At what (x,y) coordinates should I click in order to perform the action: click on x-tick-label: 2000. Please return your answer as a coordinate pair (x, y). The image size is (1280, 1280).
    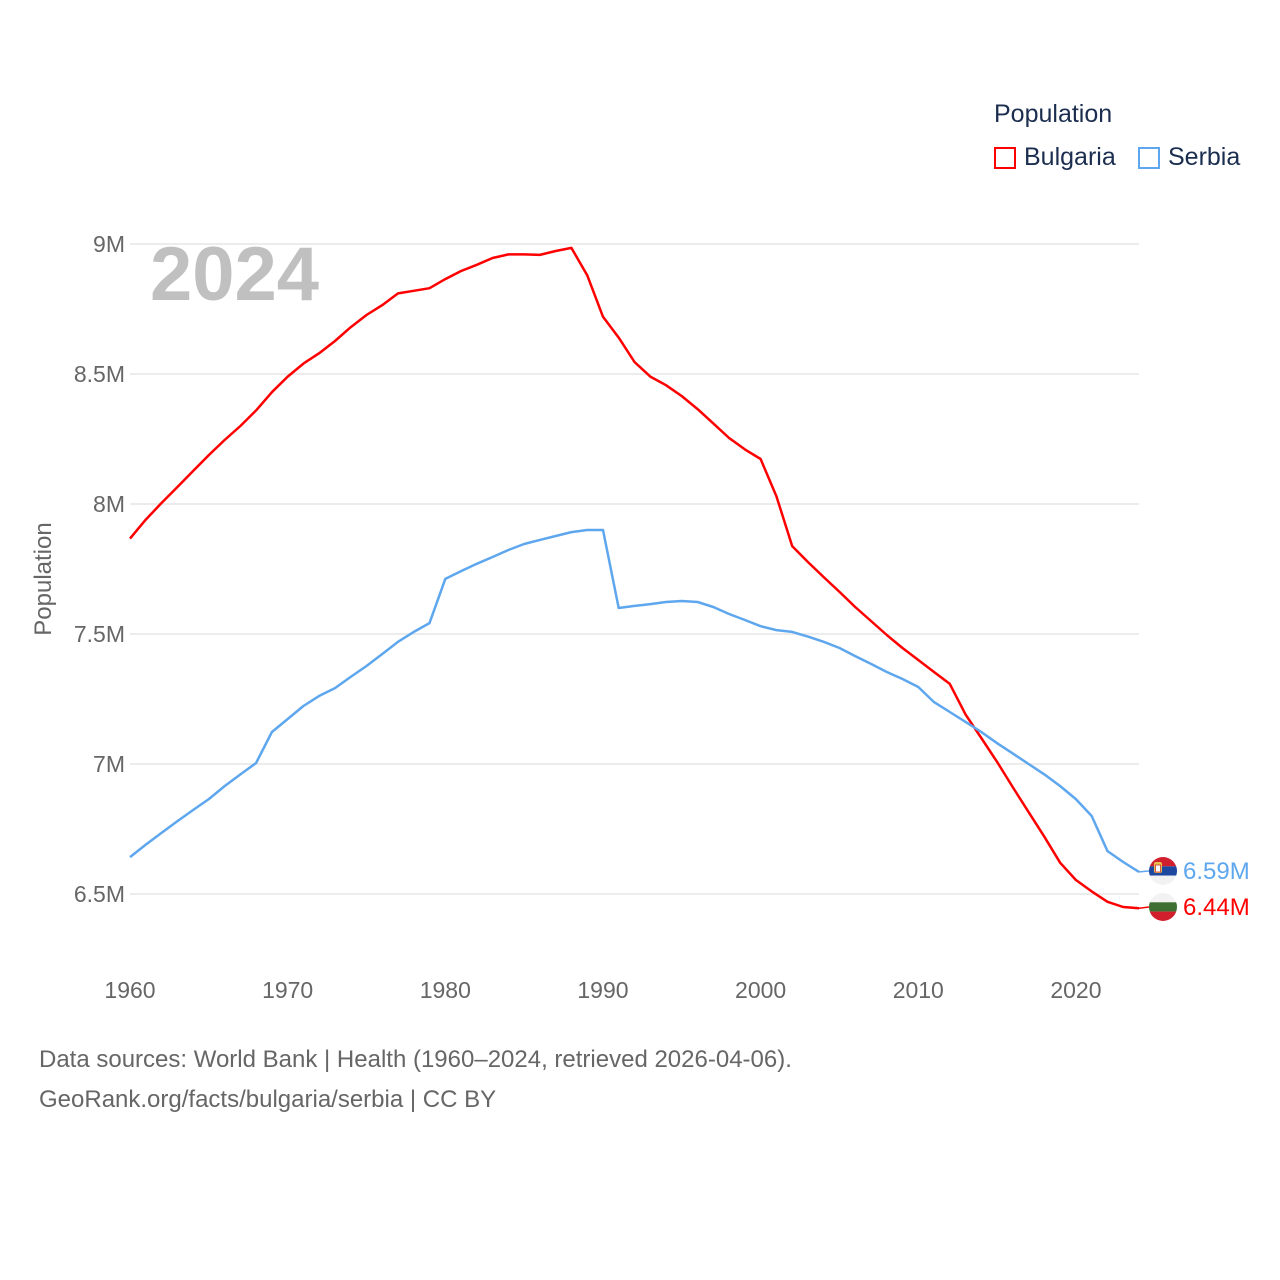
    Looking at the image, I should click on (760, 990).